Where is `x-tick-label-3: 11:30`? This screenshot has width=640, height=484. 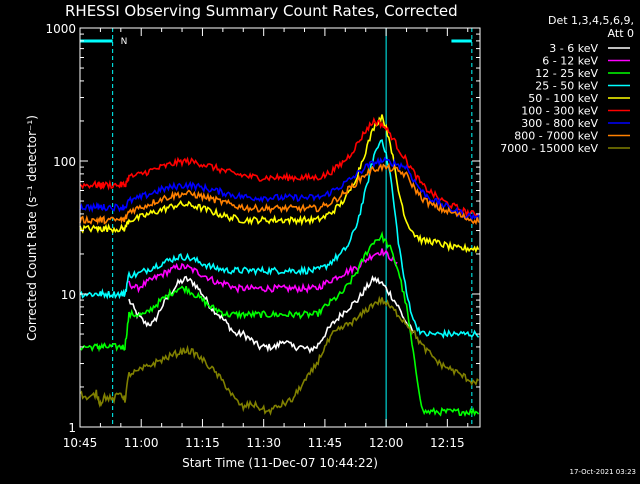
x-tick-label-3: 11:30 is located at coordinates (263, 443).